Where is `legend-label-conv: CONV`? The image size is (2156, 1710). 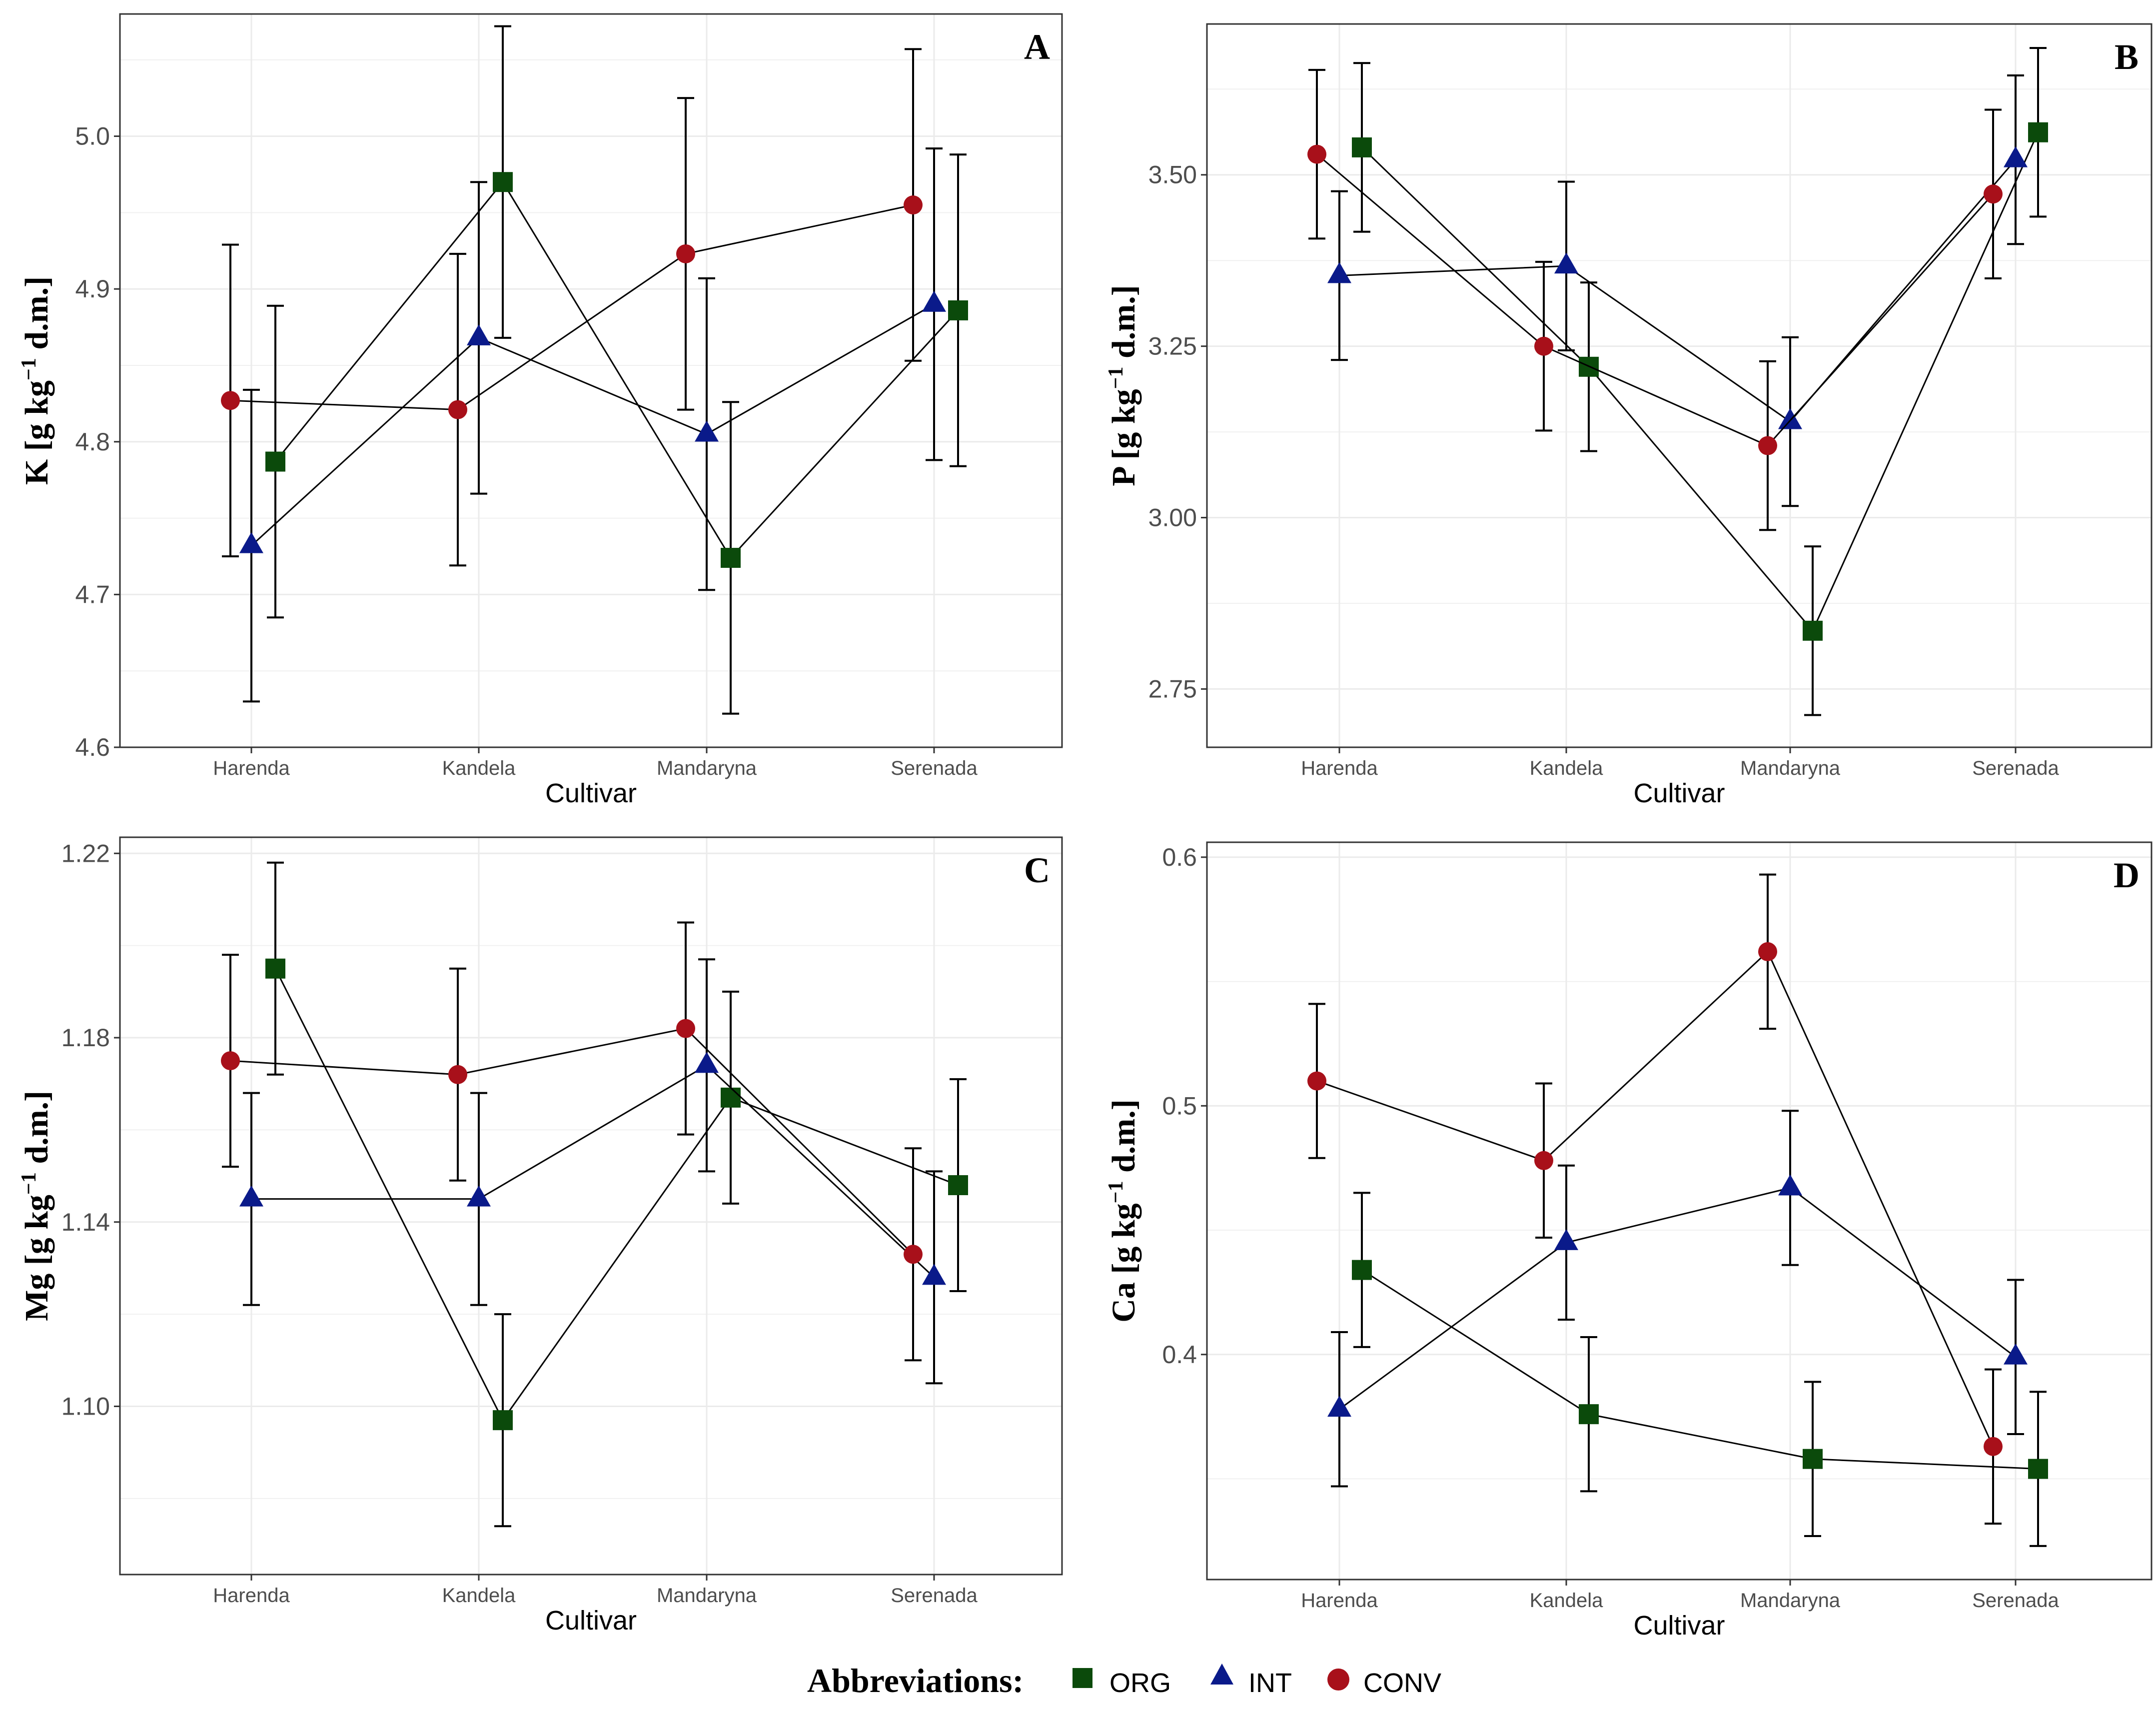 legend-label-conv: CONV is located at coordinates (1402, 1683).